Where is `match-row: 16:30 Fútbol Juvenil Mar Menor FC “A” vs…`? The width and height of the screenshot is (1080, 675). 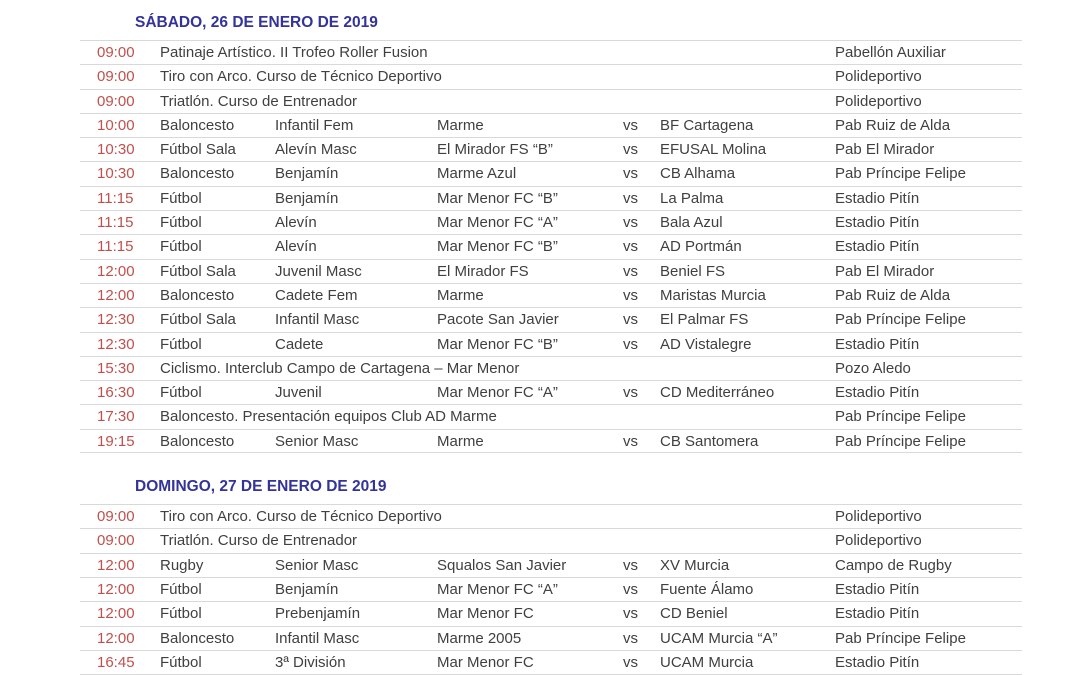
match-row: 16:30 Fútbol Juvenil Mar Menor FC “A” vs… is located at coordinates (551, 392).